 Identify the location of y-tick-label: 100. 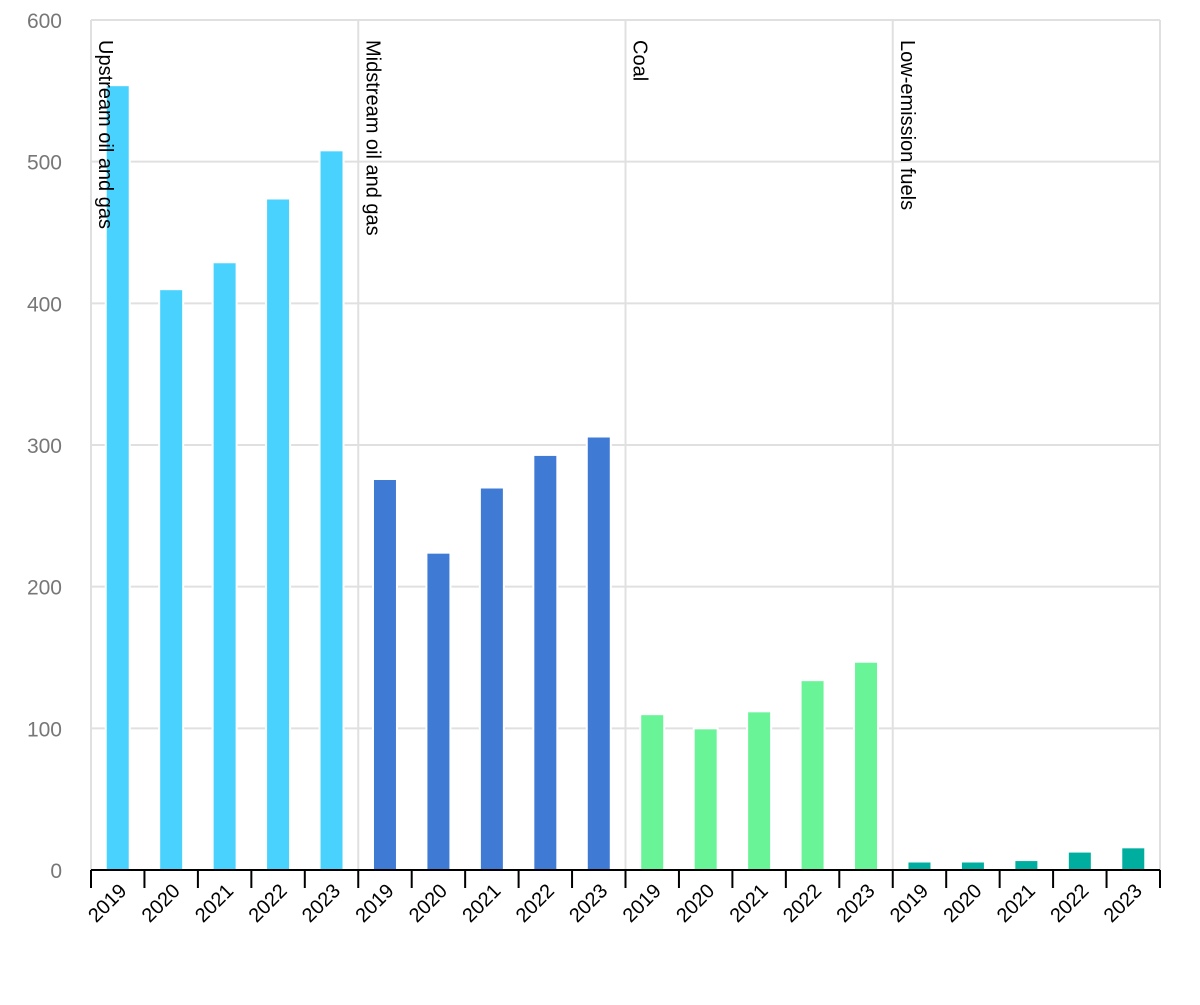
(44, 729).